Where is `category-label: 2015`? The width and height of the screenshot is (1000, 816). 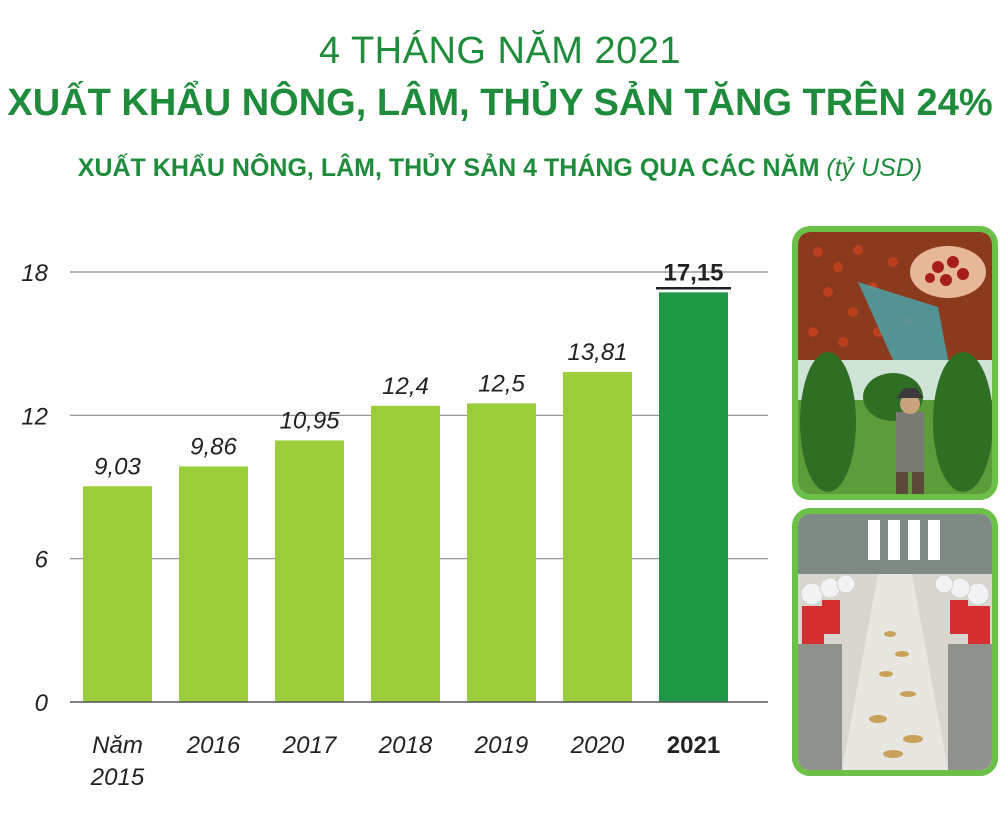 category-label: 2015 is located at coordinates (117, 777).